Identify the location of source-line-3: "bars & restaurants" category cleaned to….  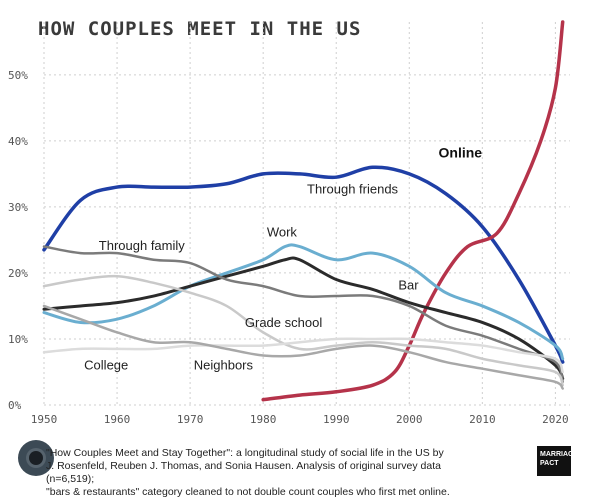
(248, 492).